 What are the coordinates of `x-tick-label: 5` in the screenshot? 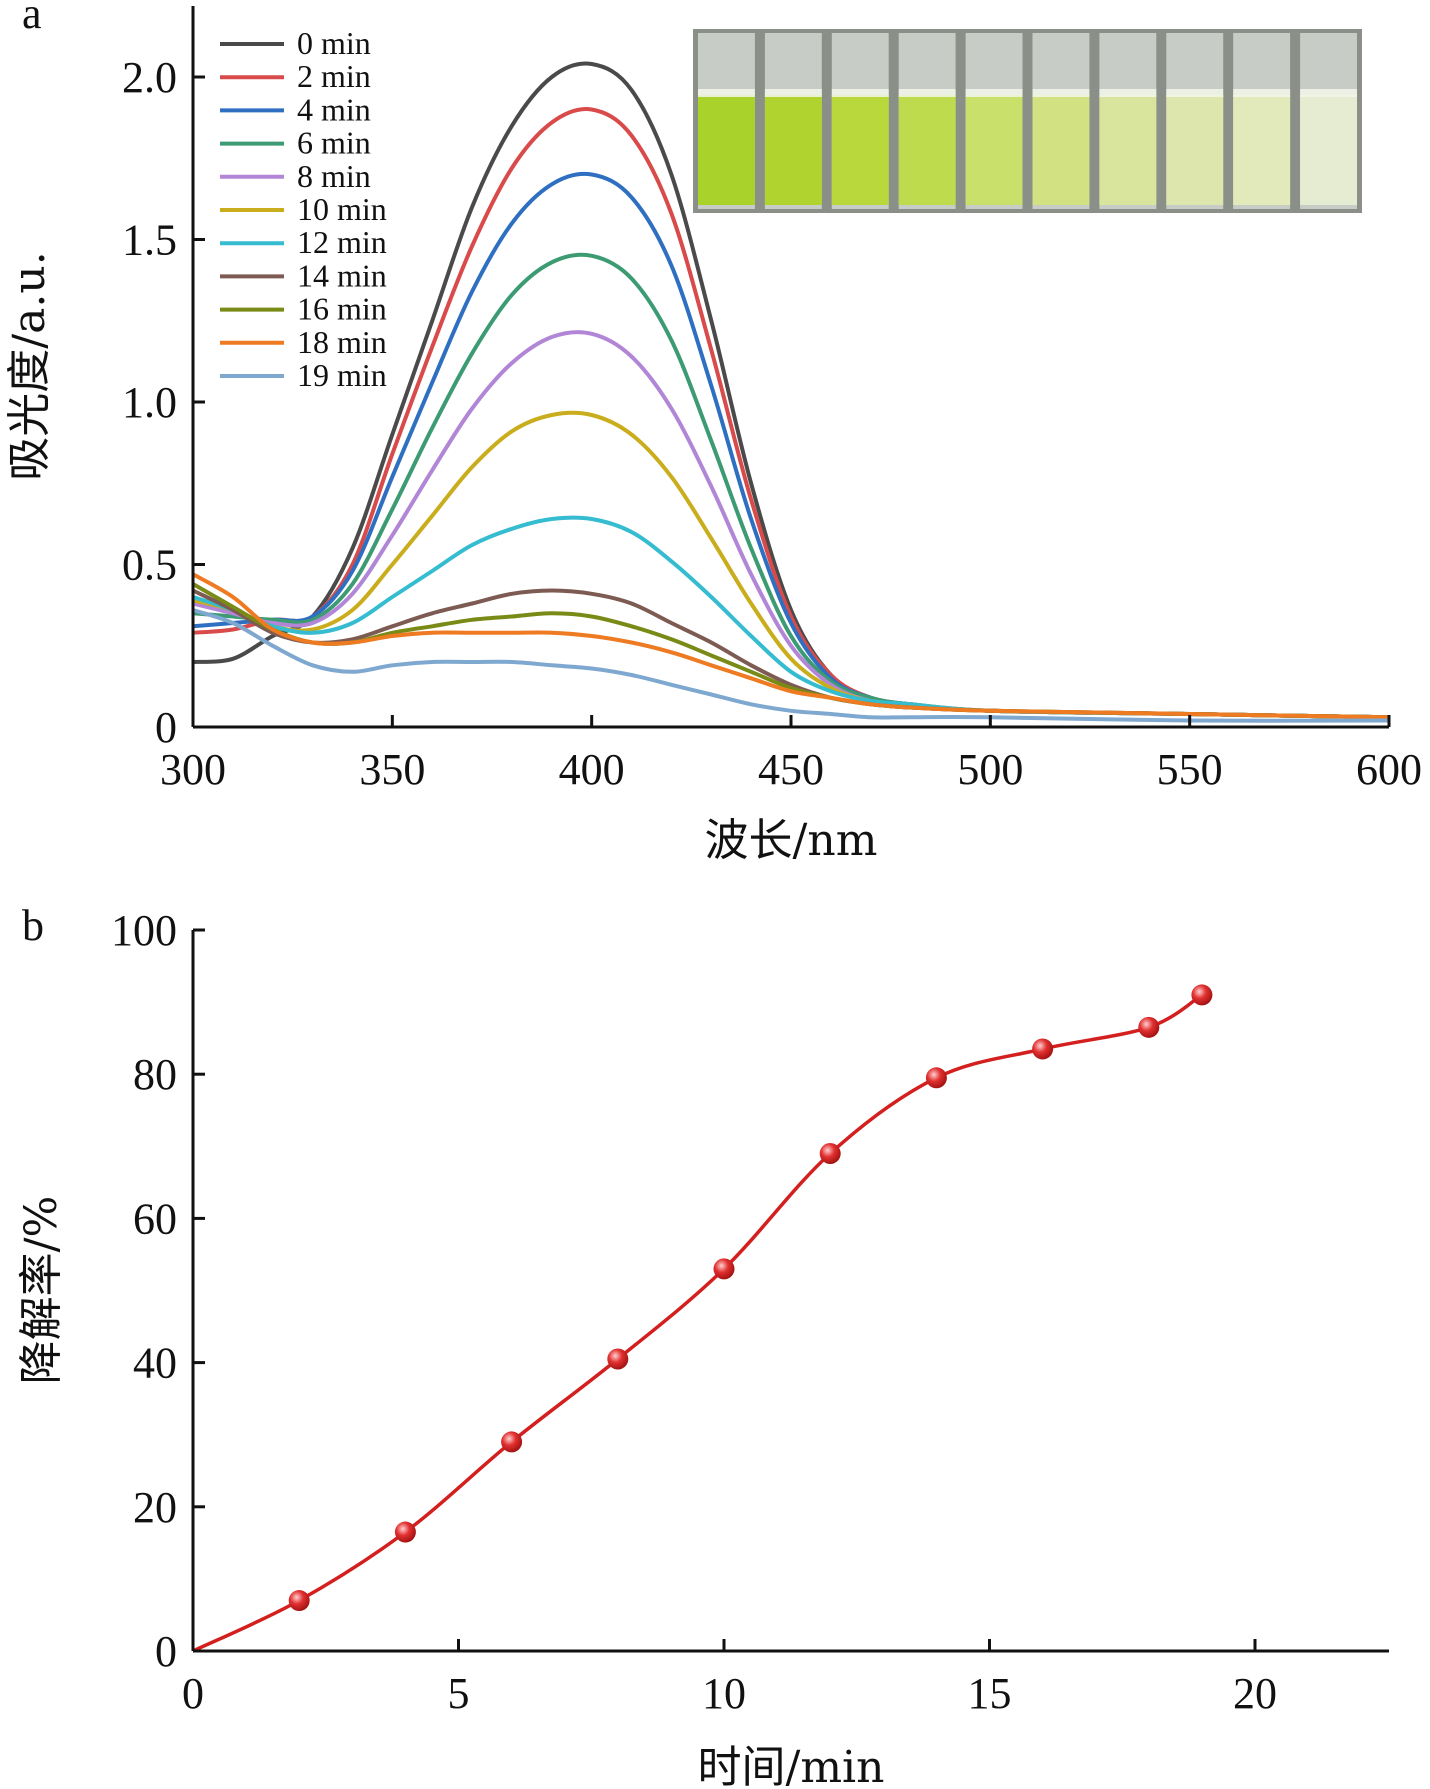 It's located at (459, 1693).